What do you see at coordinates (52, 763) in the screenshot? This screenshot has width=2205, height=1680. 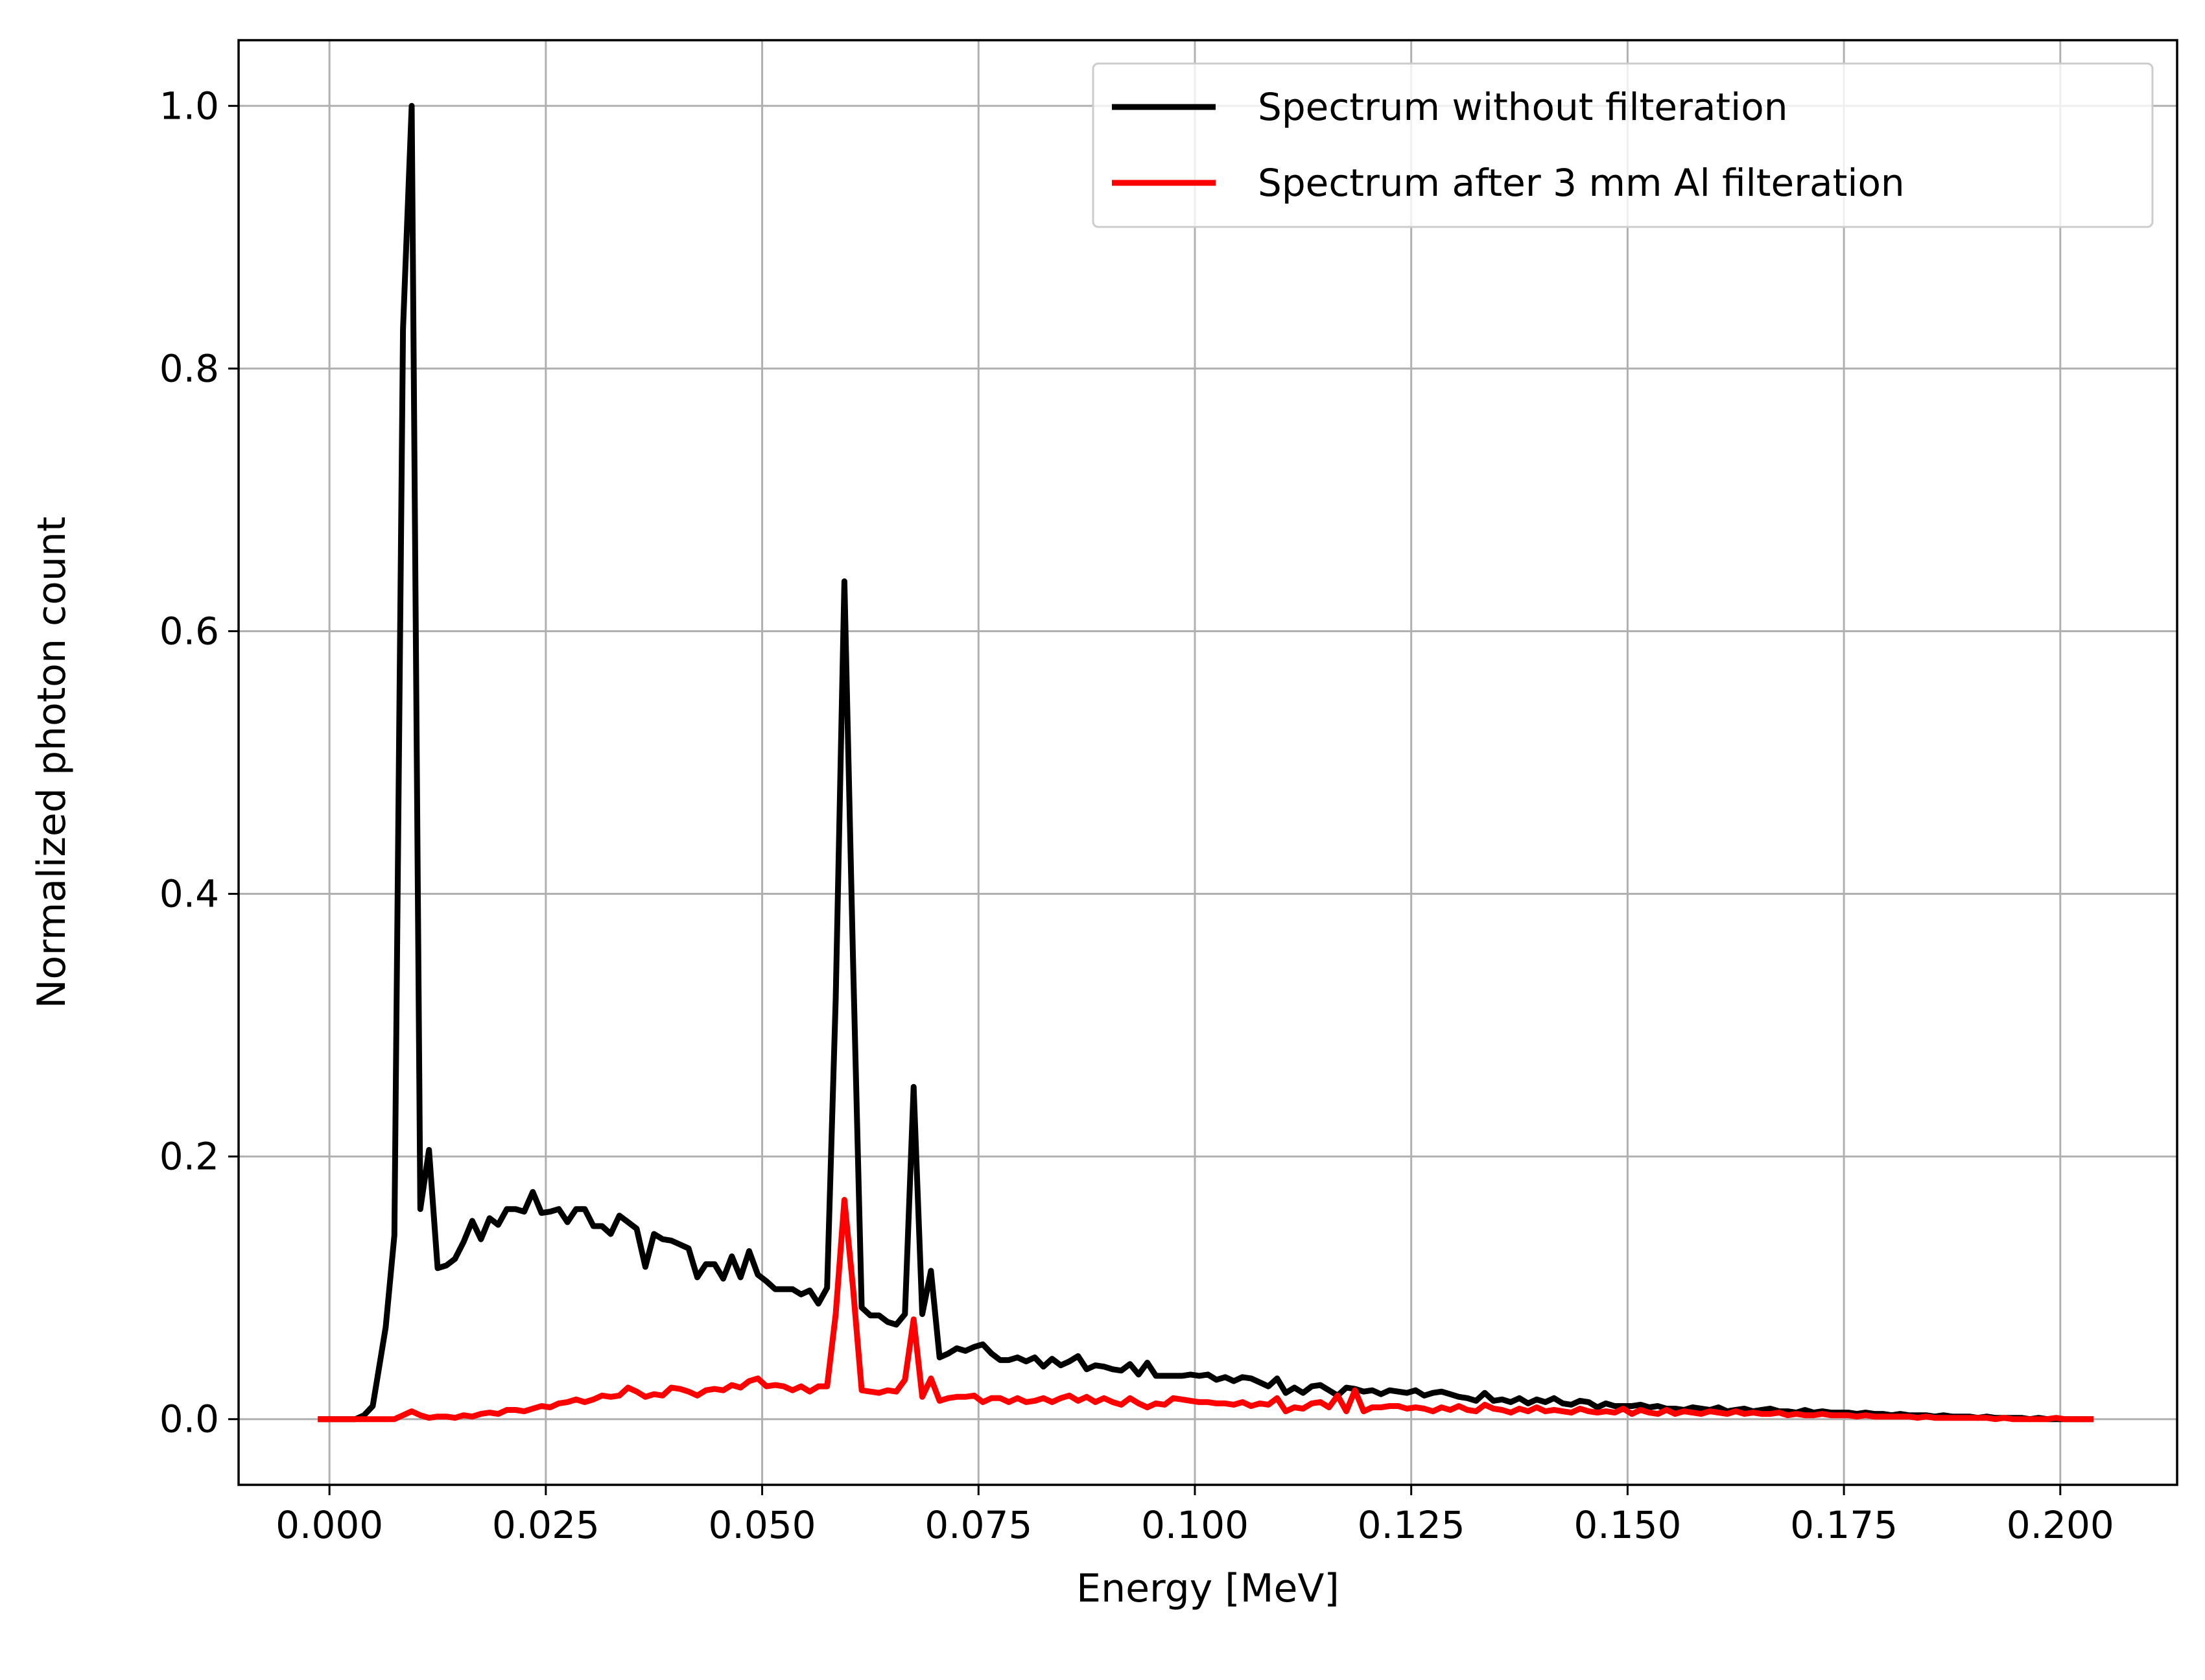 I see `y-axis-label: Normalized photon count` at bounding box center [52, 763].